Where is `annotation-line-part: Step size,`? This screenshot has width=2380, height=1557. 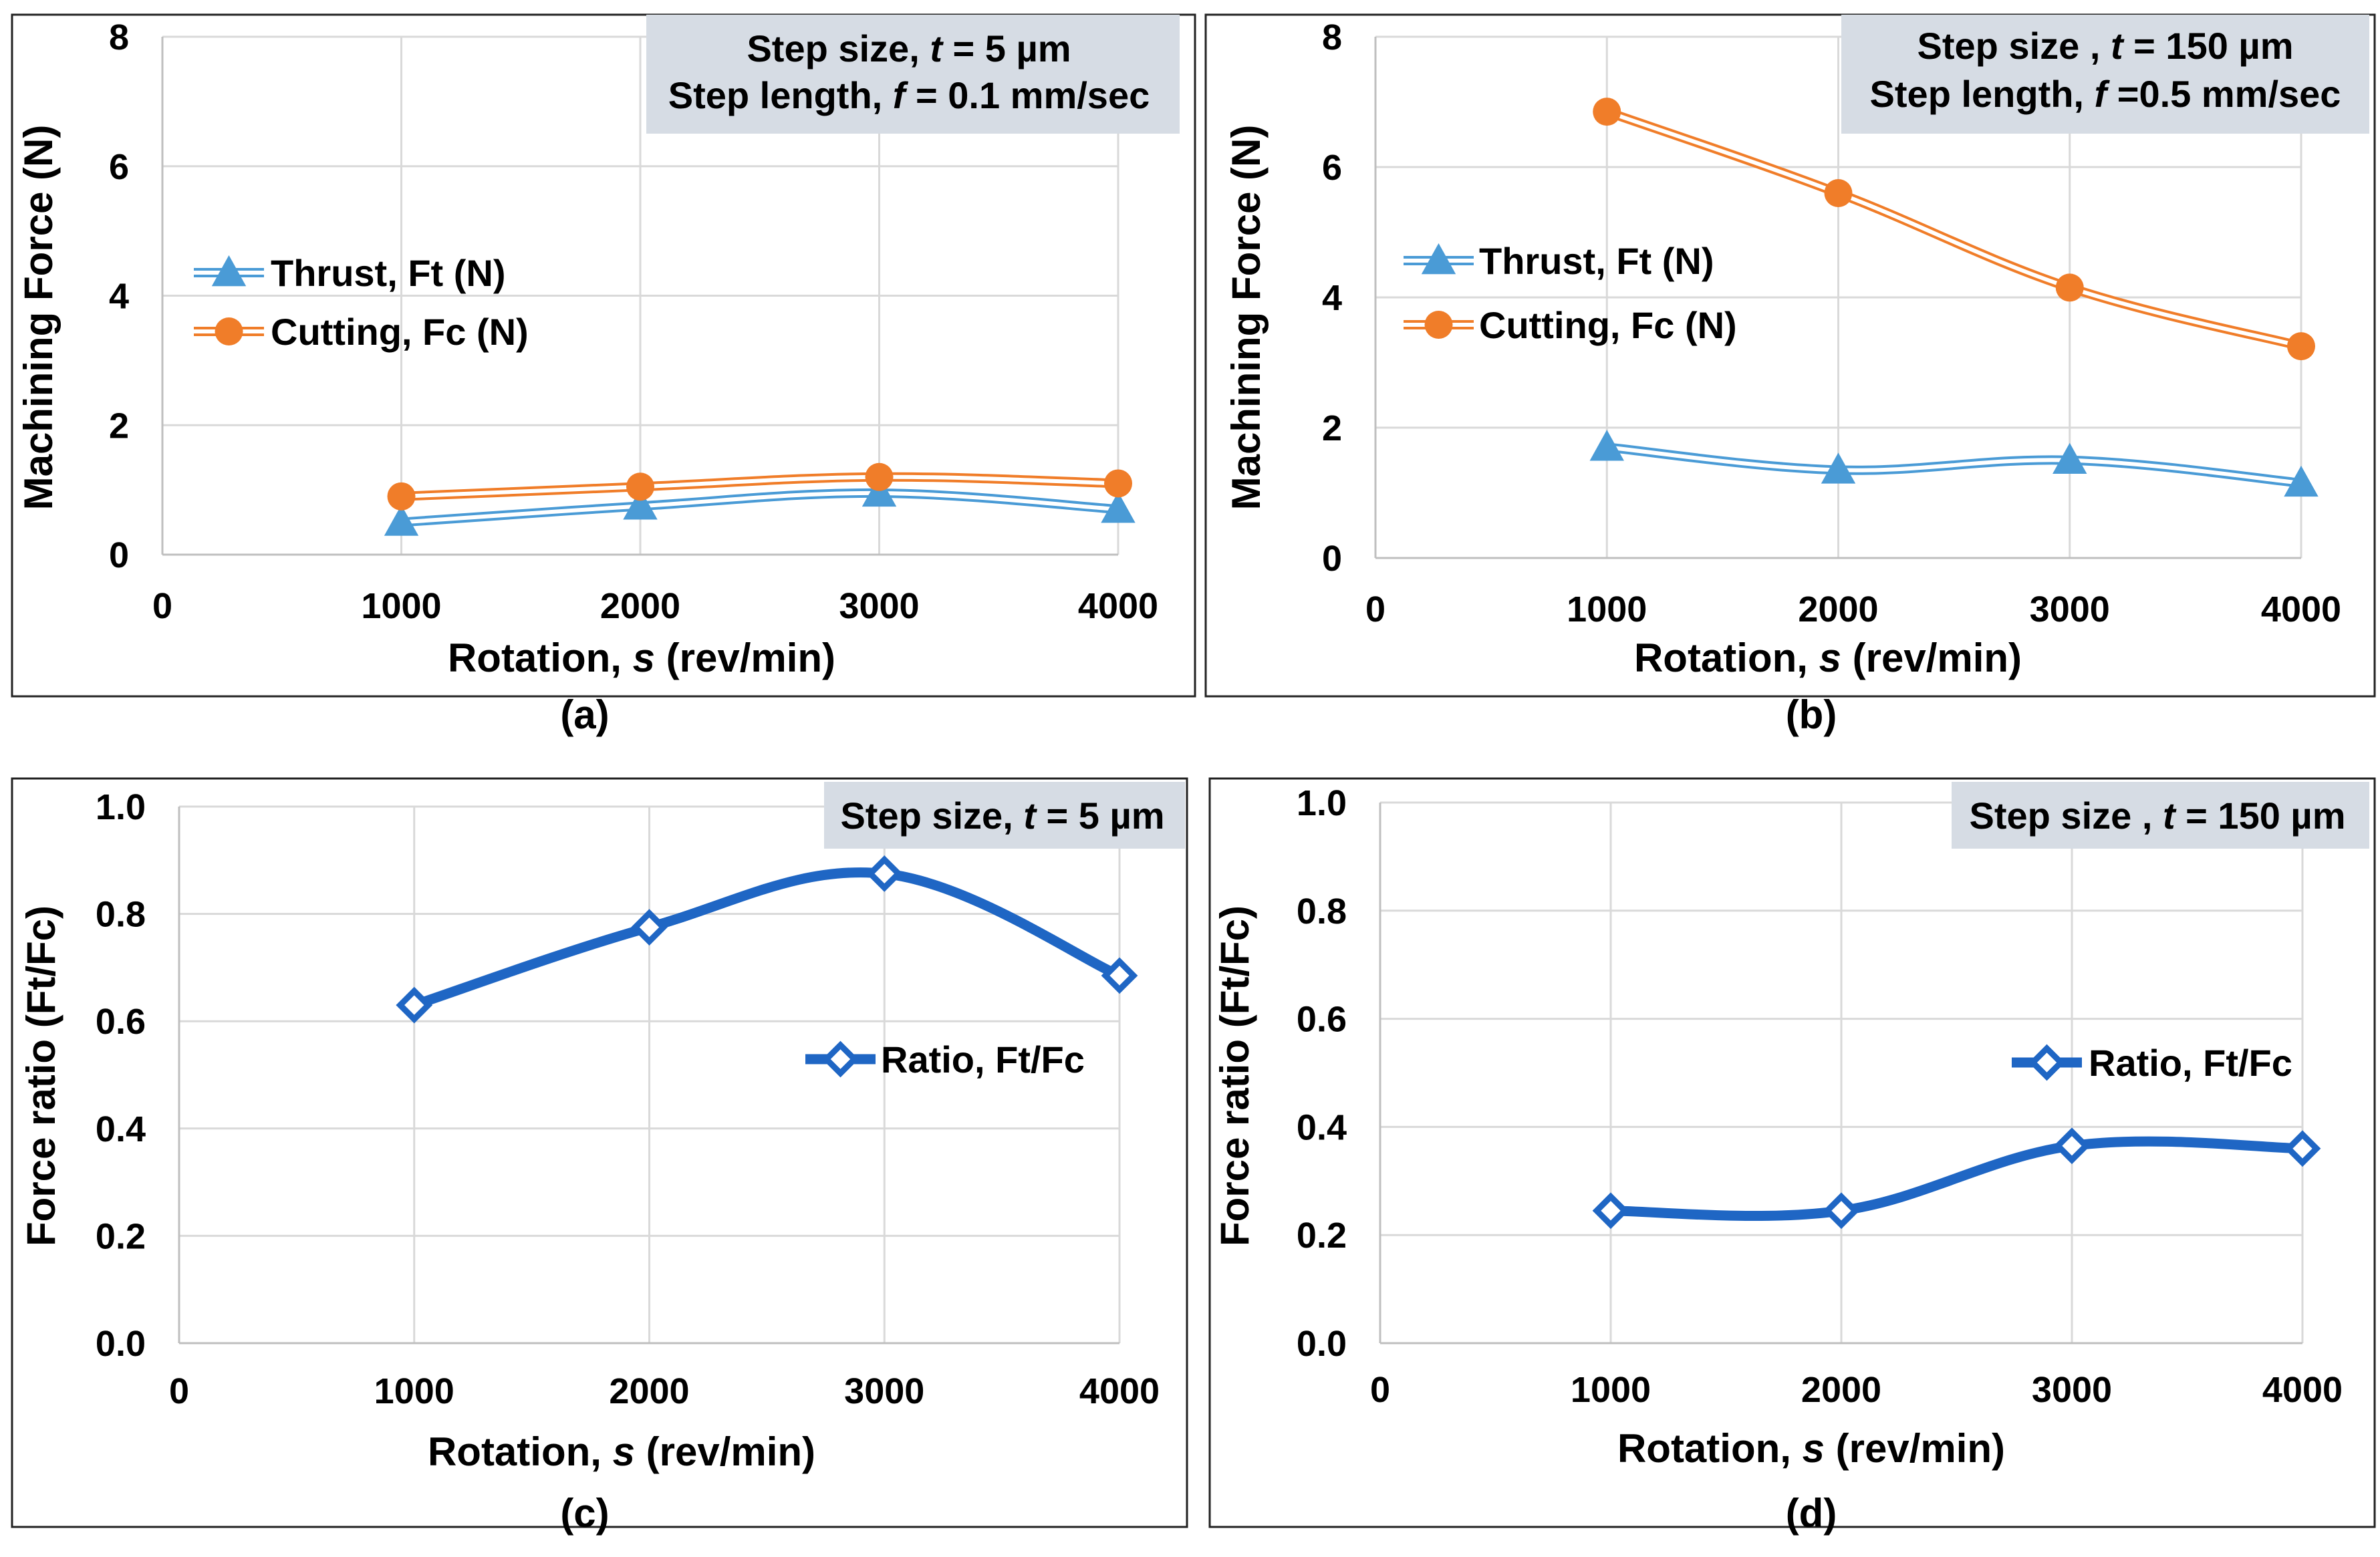
annotation-line-part: Step size, is located at coordinates (838, 48).